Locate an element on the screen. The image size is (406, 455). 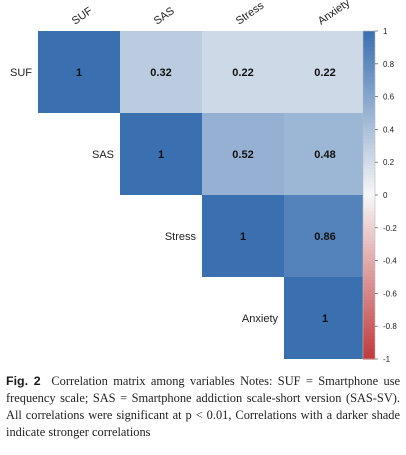
cell-sas-sas is located at coordinates (161, 154).